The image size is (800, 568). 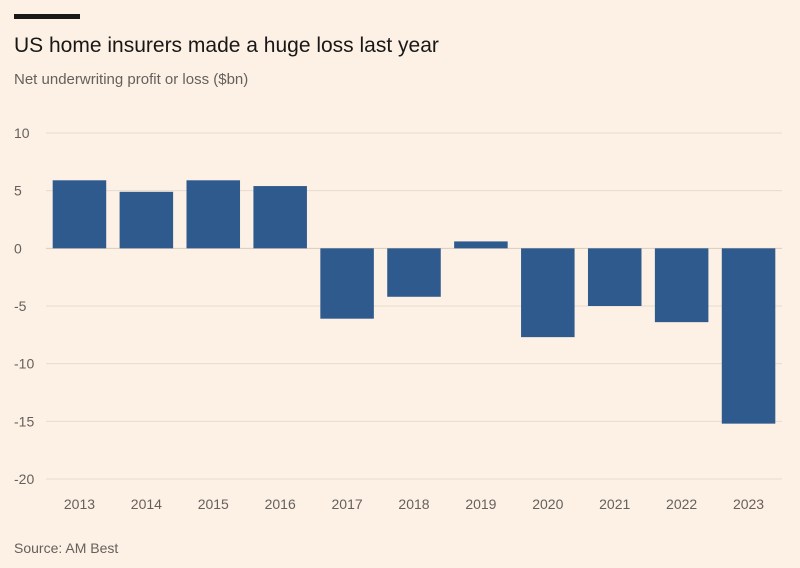 I want to click on bar-2016, so click(x=280, y=217).